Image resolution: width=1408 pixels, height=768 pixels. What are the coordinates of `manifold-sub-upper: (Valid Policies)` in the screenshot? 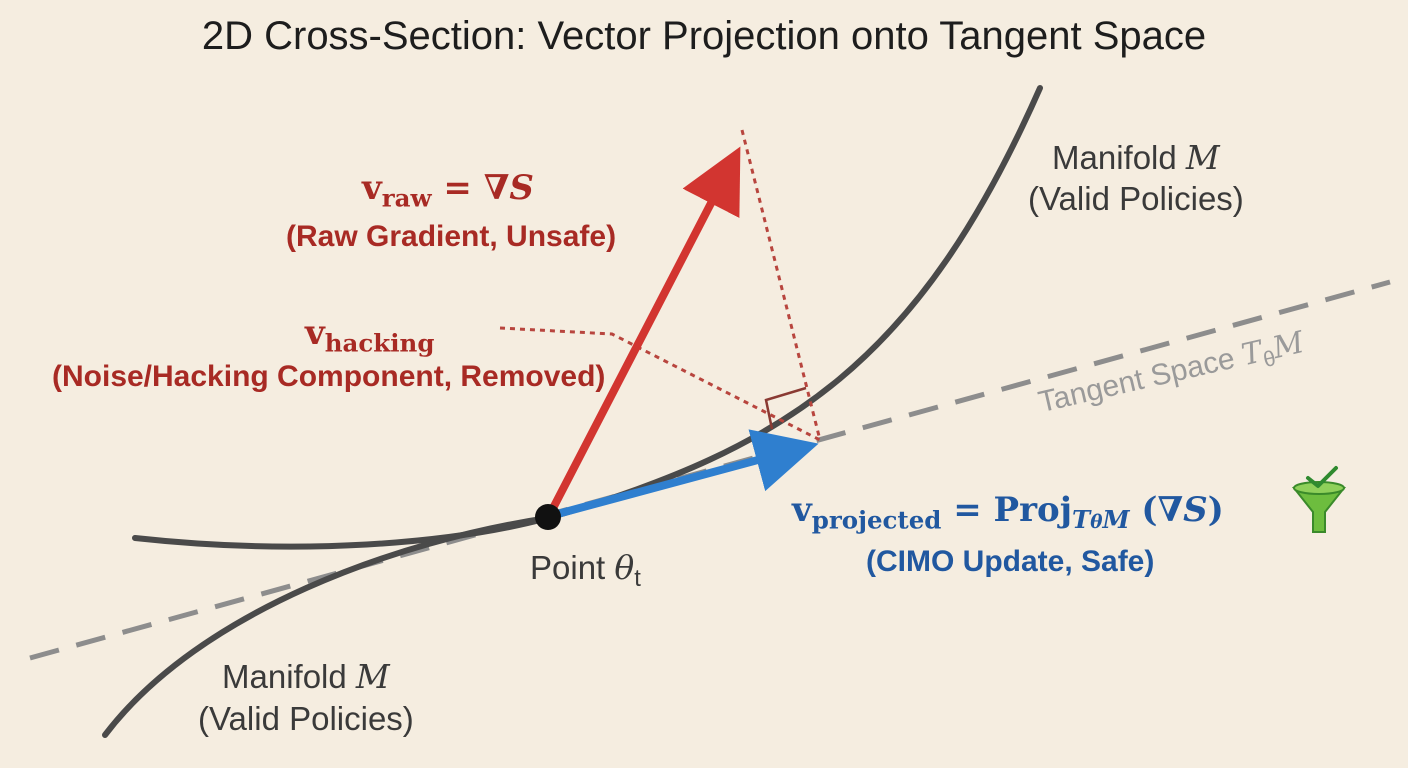 It's located at (1136, 198).